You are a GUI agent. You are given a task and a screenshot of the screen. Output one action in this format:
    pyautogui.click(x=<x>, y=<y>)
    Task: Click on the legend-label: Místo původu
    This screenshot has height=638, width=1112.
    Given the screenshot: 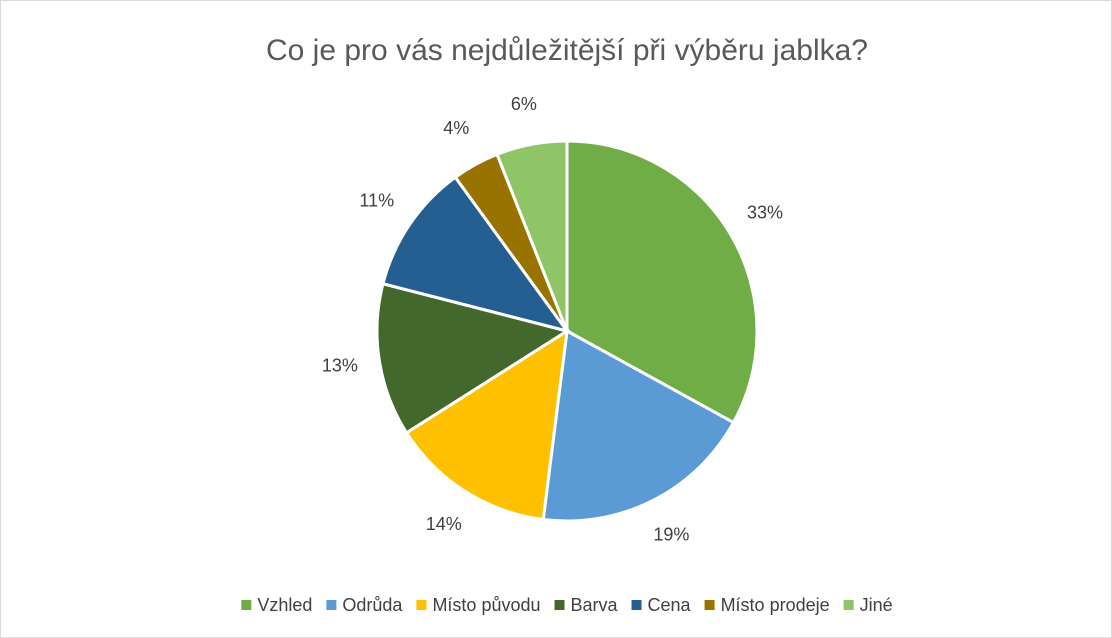 What is the action you would take?
    pyautogui.click(x=486, y=605)
    